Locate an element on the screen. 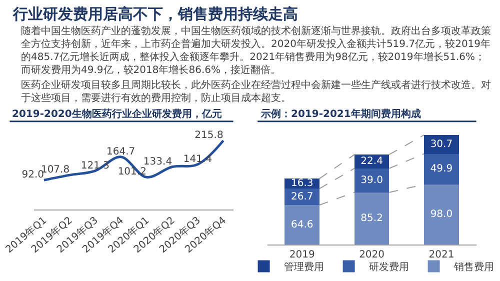  data-label: 85.2 is located at coordinates (371, 218).